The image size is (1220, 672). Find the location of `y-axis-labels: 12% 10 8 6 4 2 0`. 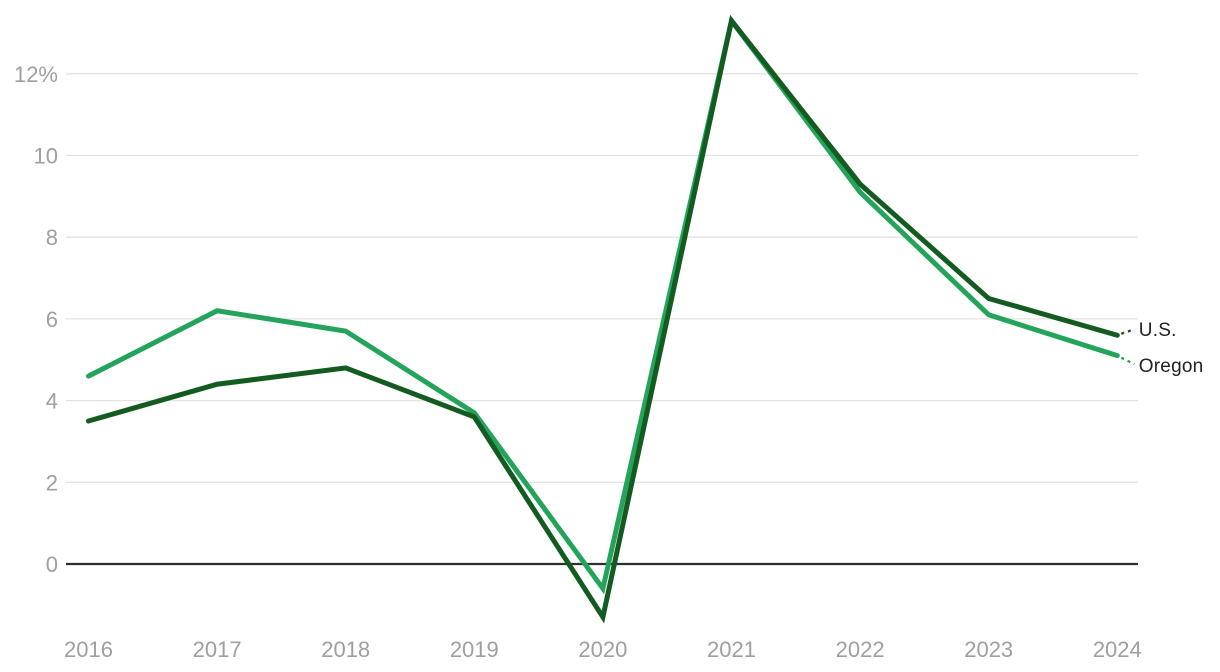

y-axis-labels: 12% 10 8 6 4 2 0 is located at coordinates (36, 319).